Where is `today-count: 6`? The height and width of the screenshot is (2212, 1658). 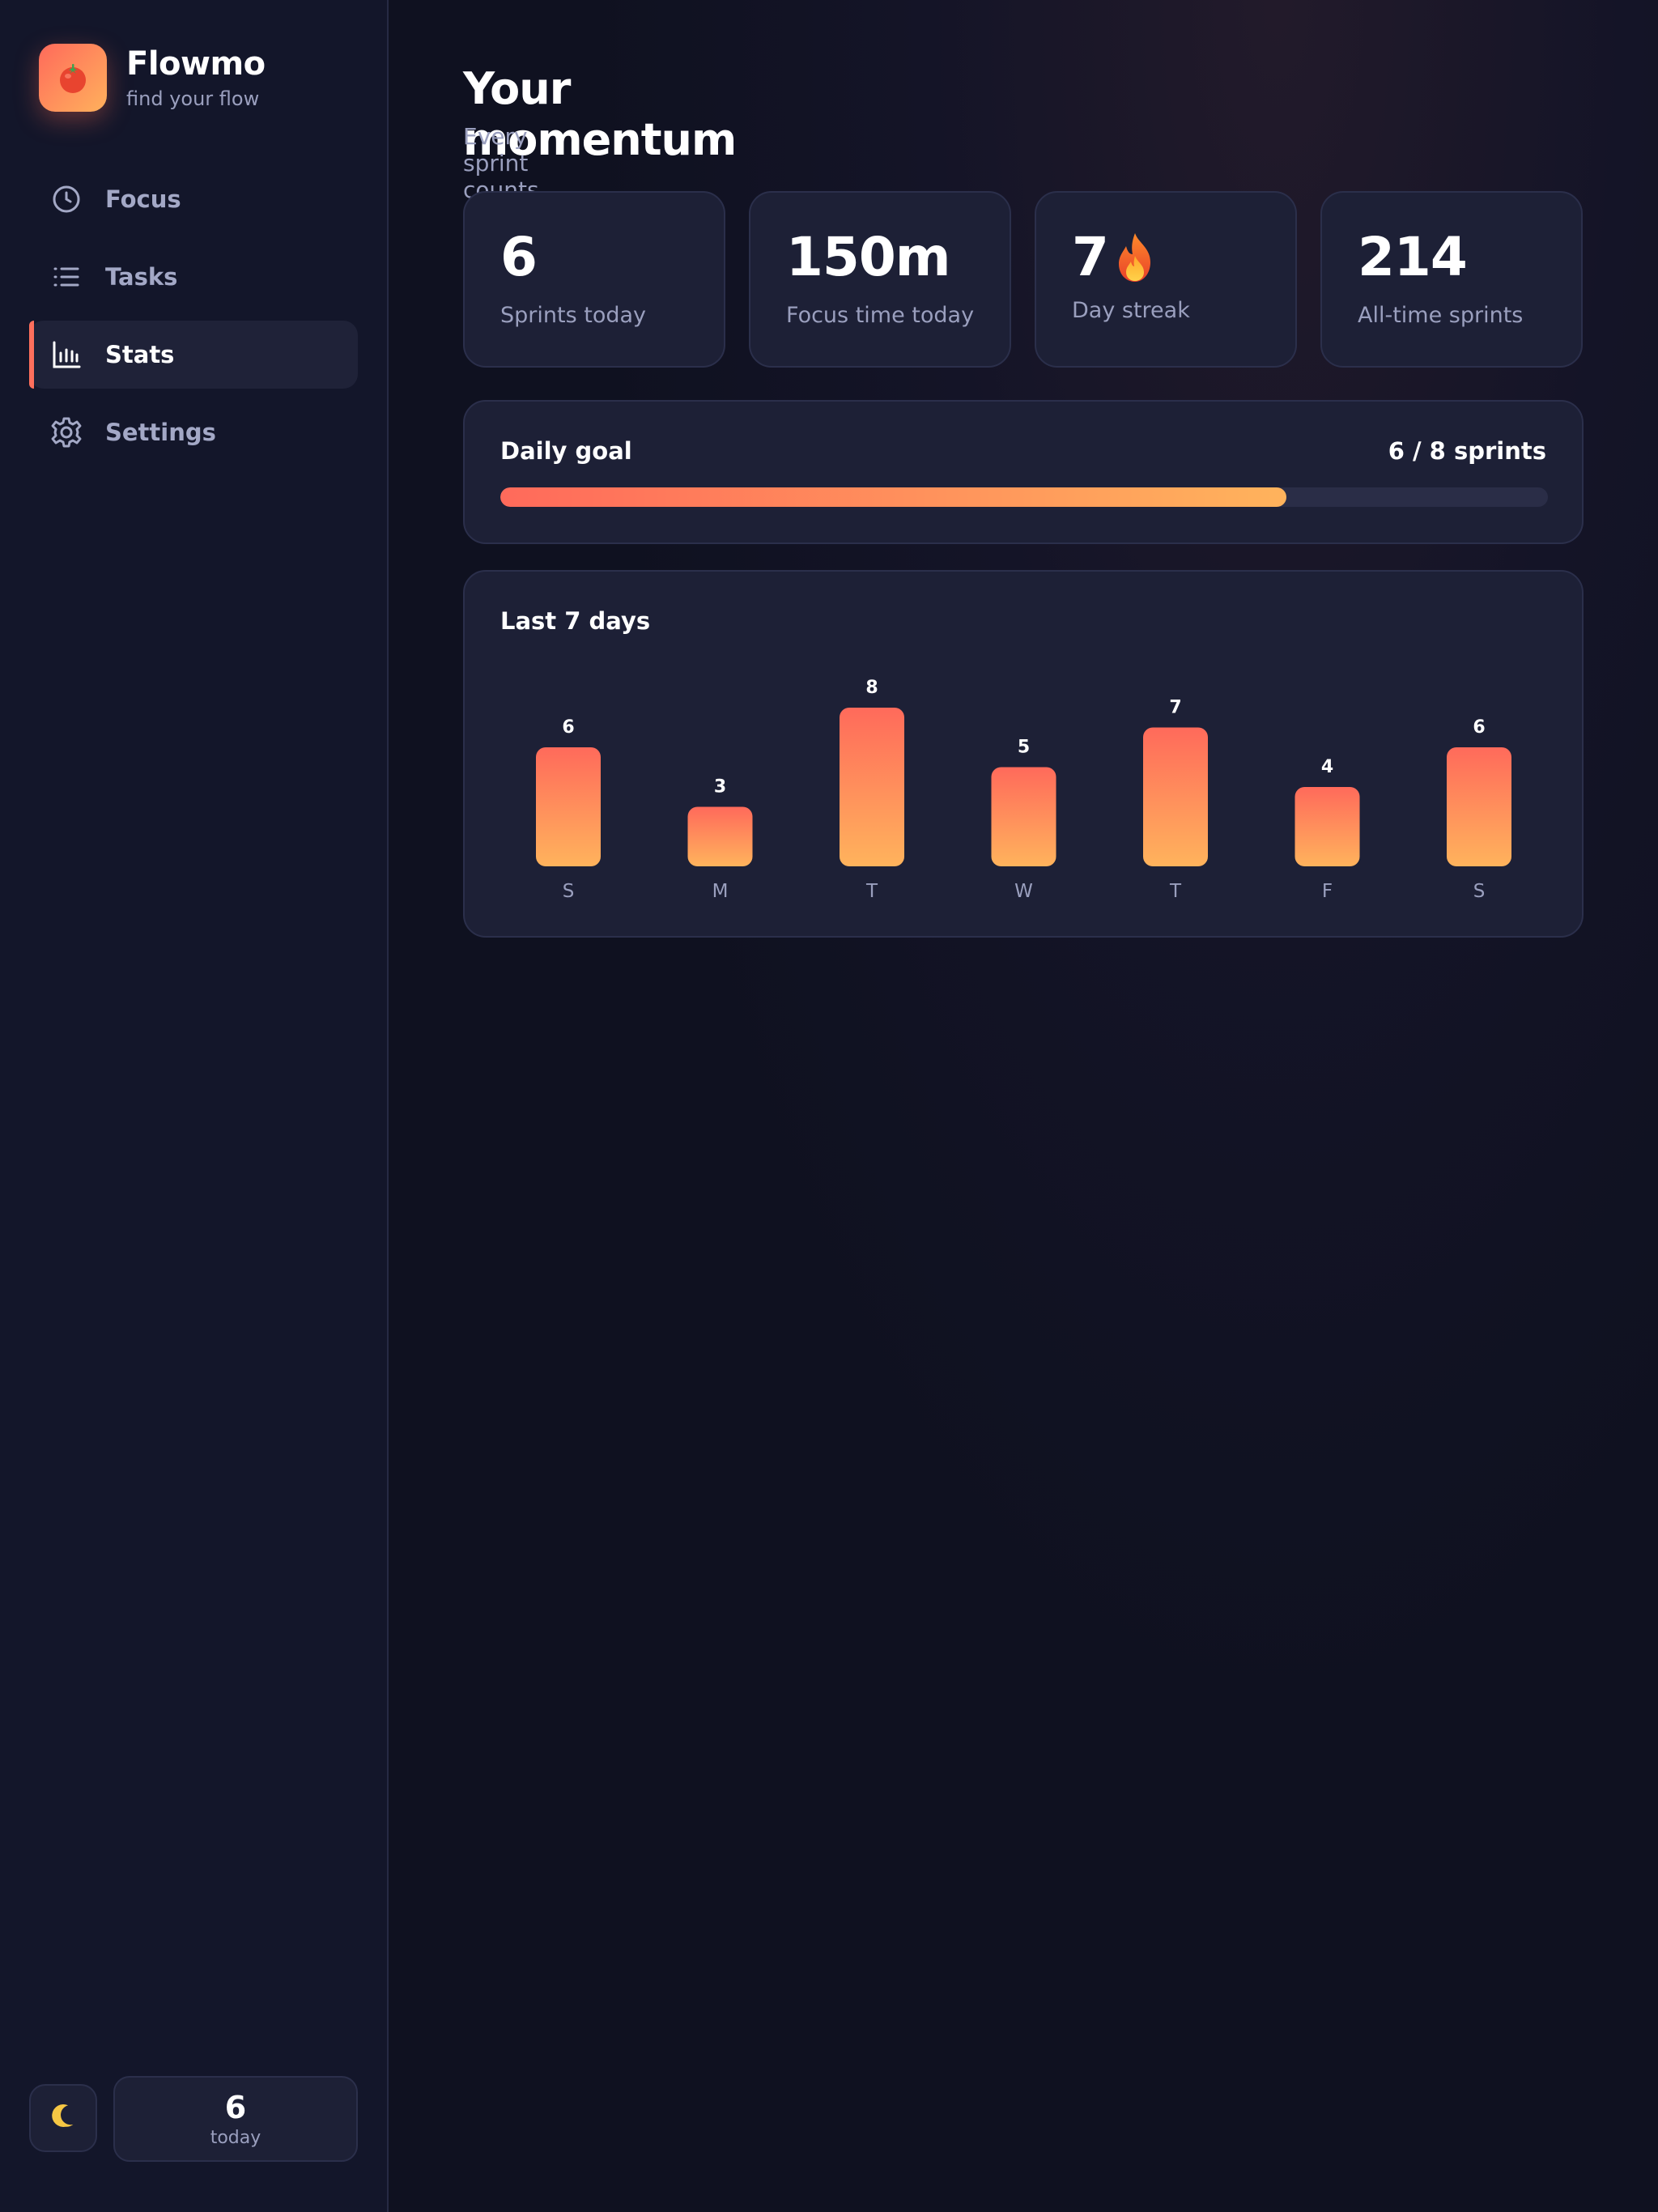
today-count: 6 is located at coordinates (235, 2107).